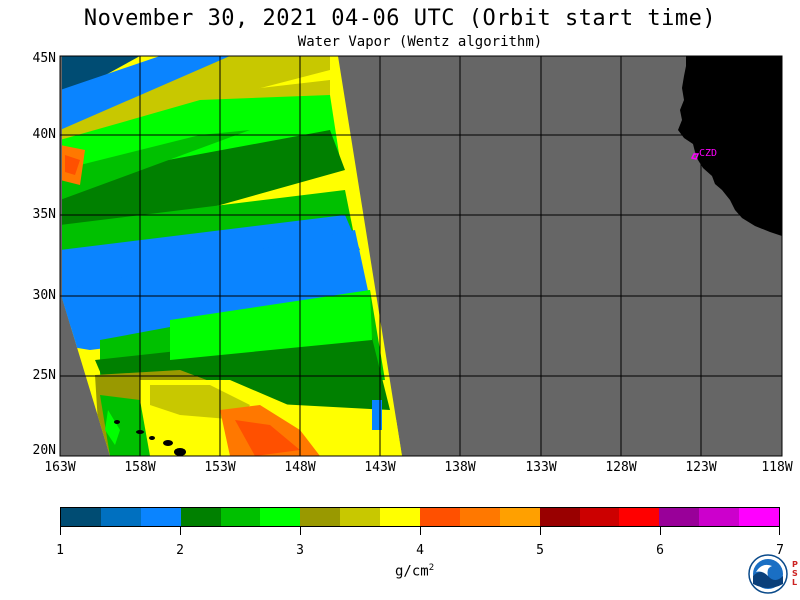 The height and width of the screenshot is (600, 800). I want to click on page-subtitle: Water Vapor (Wentz algorithm), so click(420, 42).